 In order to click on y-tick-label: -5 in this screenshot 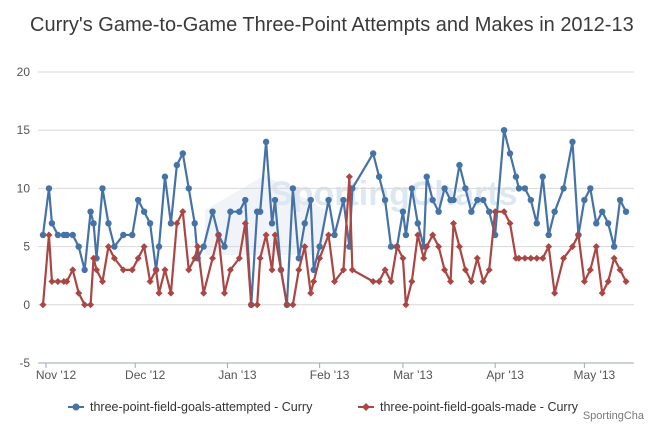, I will do `click(24, 363)`.